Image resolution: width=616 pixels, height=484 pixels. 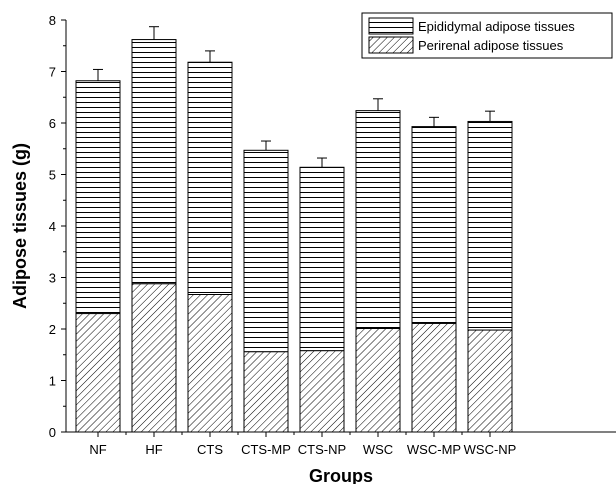 What do you see at coordinates (491, 45) in the screenshot?
I see `legend-label-perirenal: Perirenal adipose tissues` at bounding box center [491, 45].